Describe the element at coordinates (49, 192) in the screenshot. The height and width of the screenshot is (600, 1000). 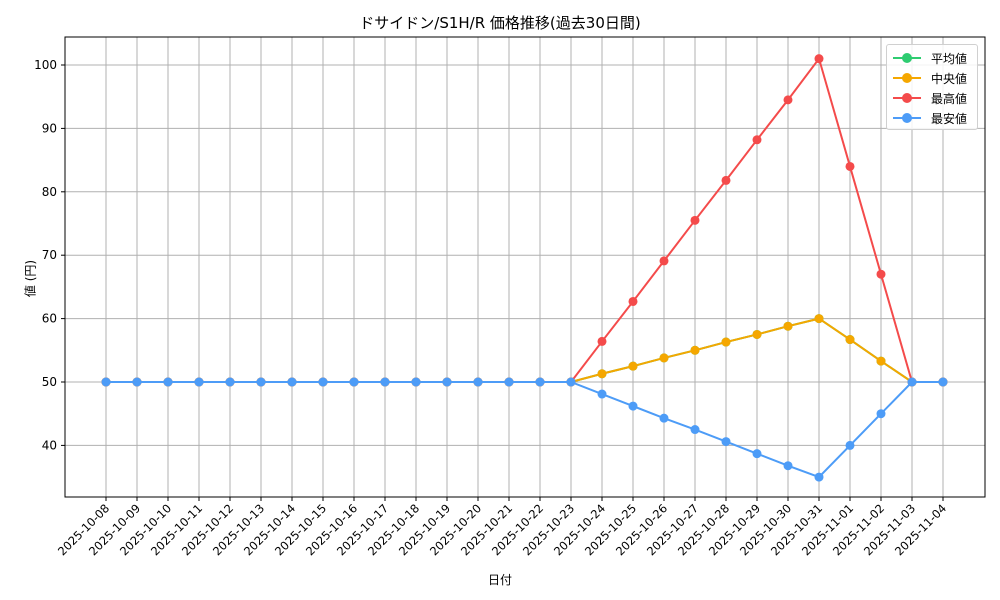
I see `y-tick-label: 80` at that location.